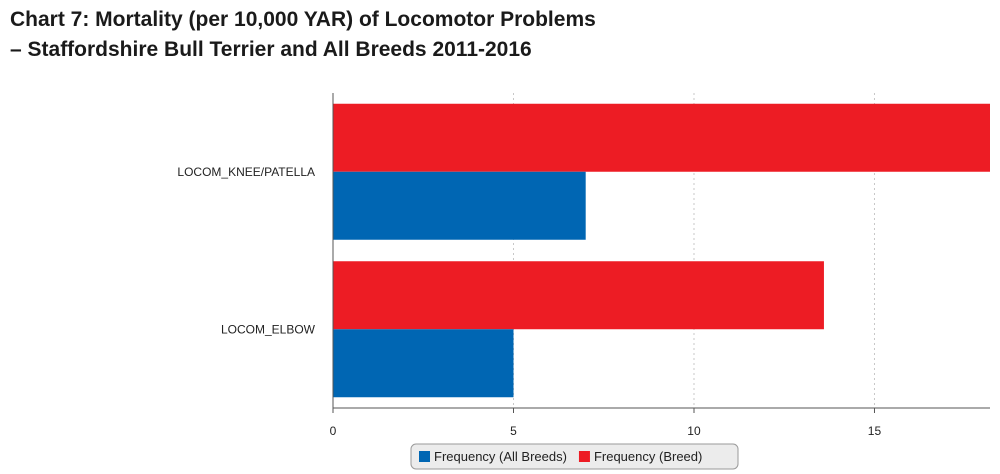  I want to click on category-label: LOCOM_ELBOW, so click(268, 329).